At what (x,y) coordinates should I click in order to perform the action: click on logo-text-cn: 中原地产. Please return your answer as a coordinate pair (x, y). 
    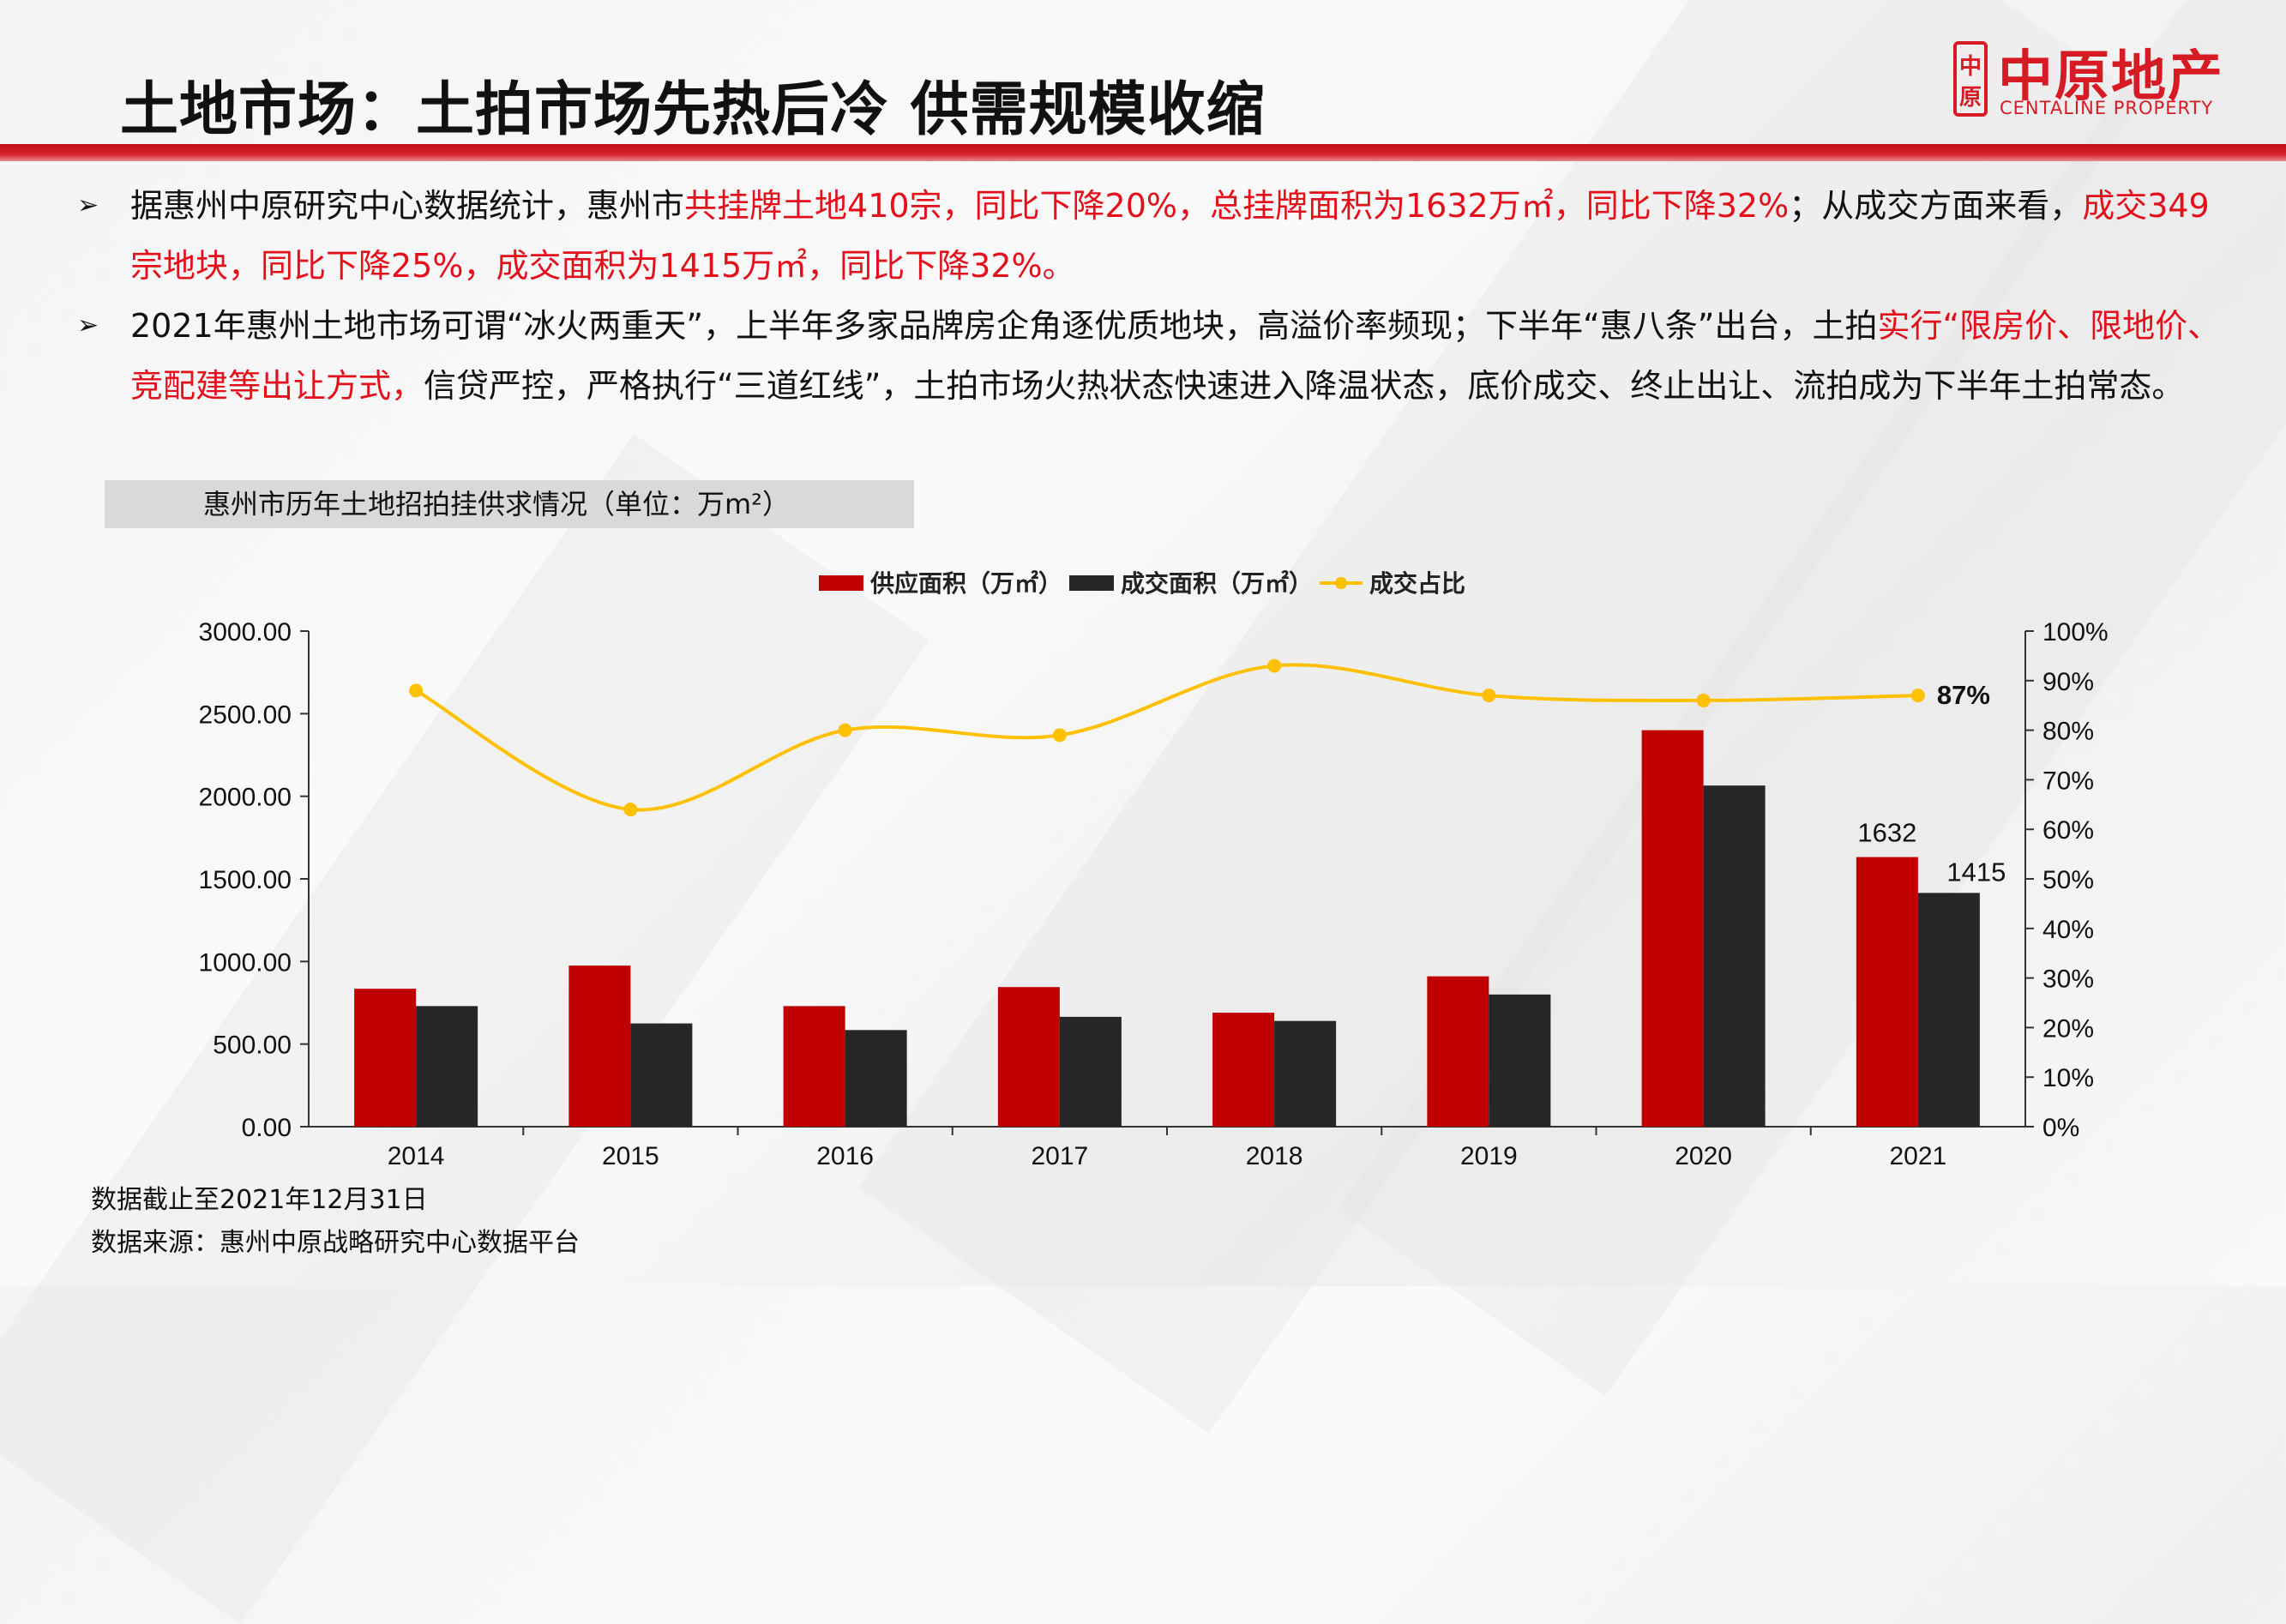
    Looking at the image, I should click on (2111, 77).